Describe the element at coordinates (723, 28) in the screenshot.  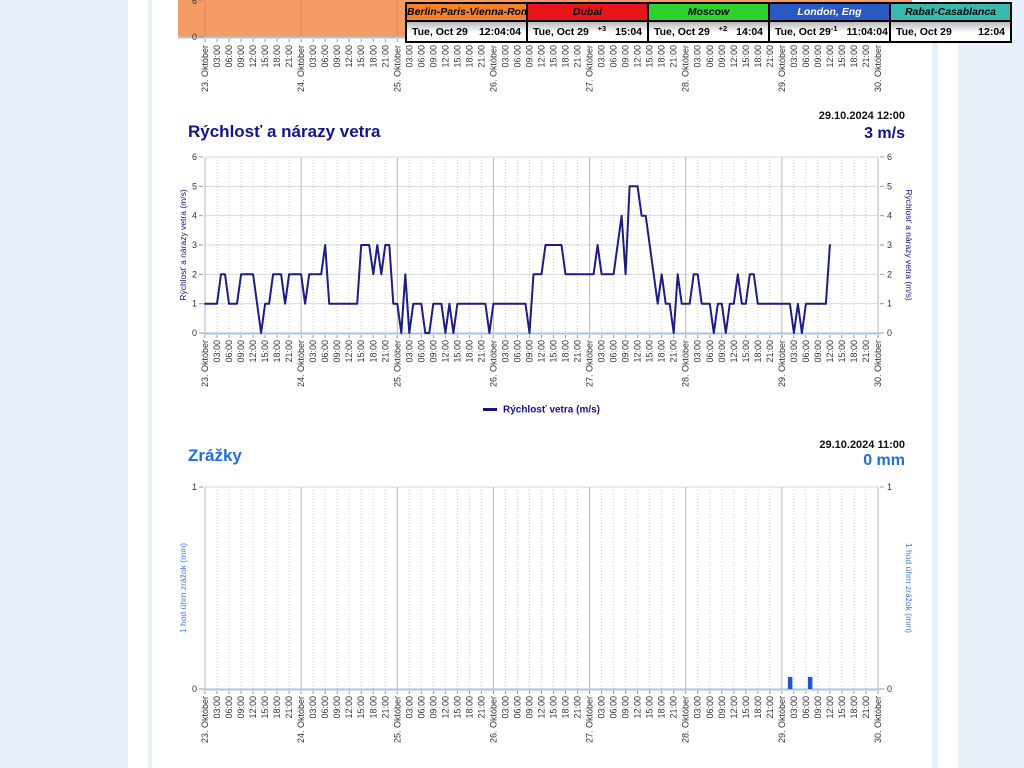
I see `city-utc-offset: +2` at that location.